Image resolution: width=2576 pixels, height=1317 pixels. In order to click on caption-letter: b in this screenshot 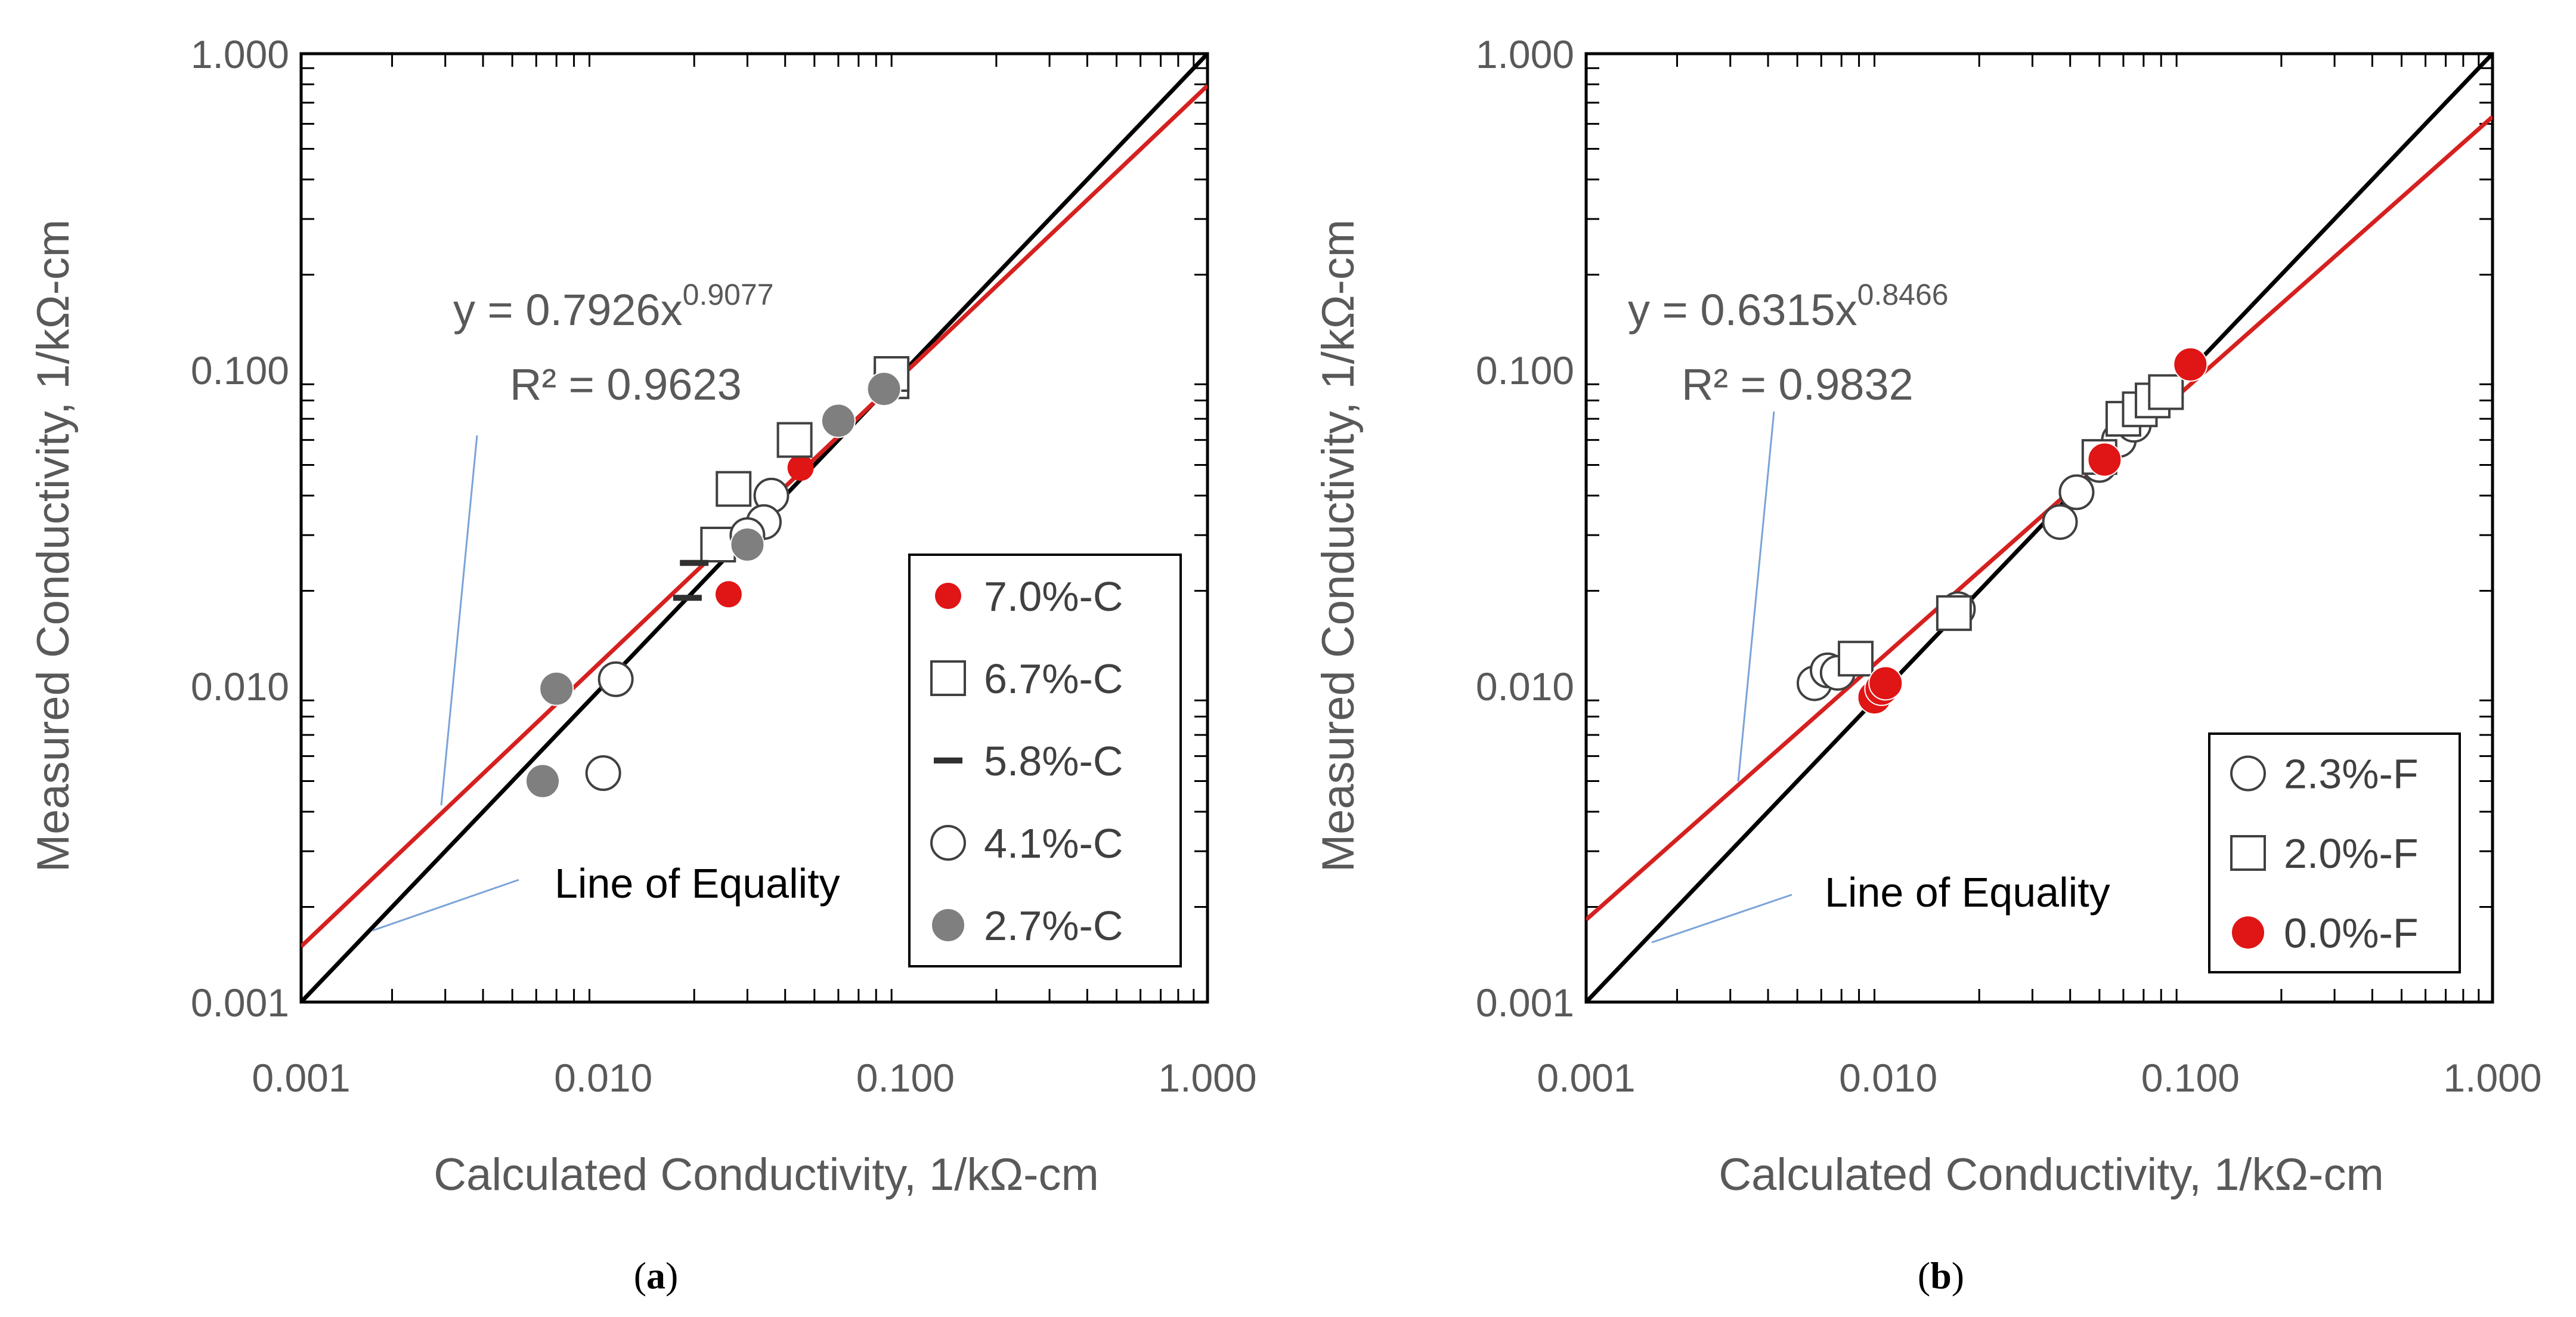, I will do `click(1941, 1275)`.